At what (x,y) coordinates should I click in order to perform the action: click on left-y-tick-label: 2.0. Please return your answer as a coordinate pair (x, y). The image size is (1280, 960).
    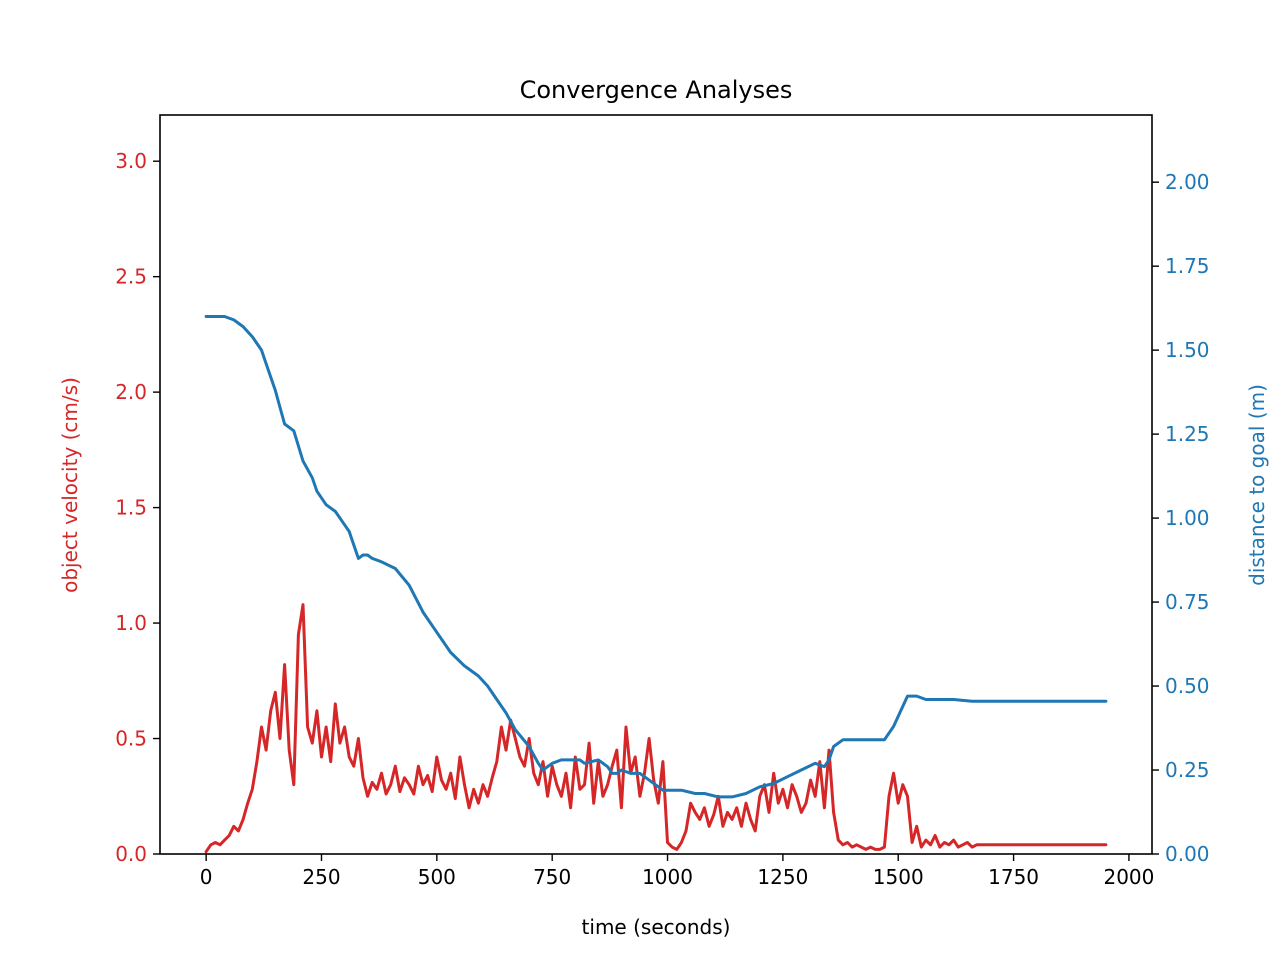
    Looking at the image, I should click on (131, 392).